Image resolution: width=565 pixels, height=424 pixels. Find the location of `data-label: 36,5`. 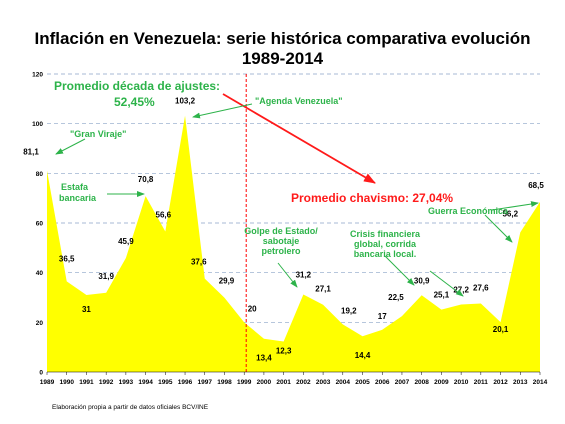

data-label: 36,5 is located at coordinates (67, 258).